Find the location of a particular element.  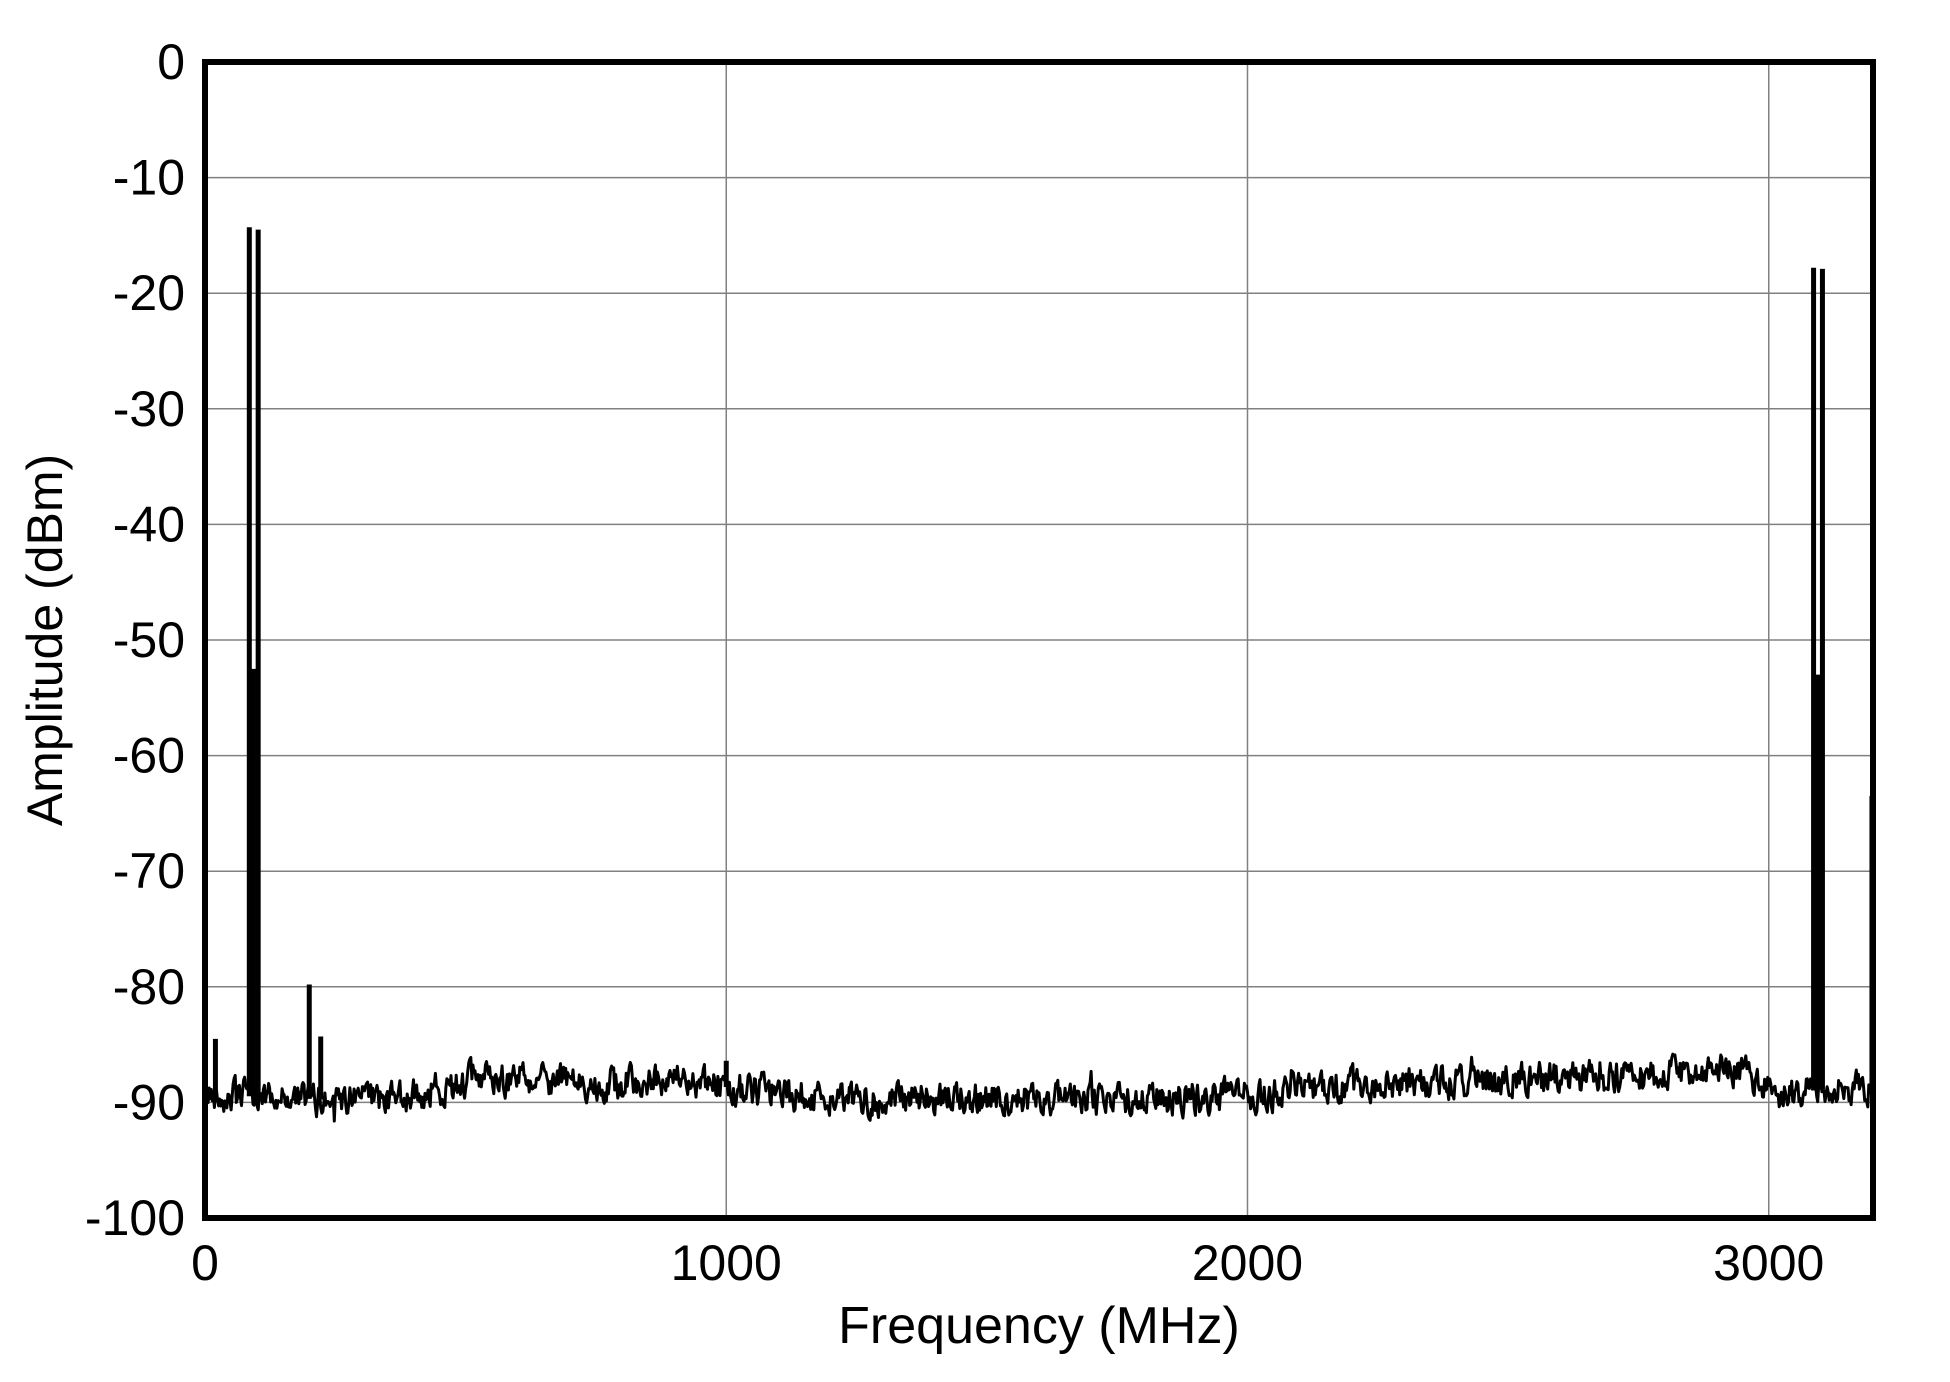

svg-text: -100 is located at coordinates (135, 1218).